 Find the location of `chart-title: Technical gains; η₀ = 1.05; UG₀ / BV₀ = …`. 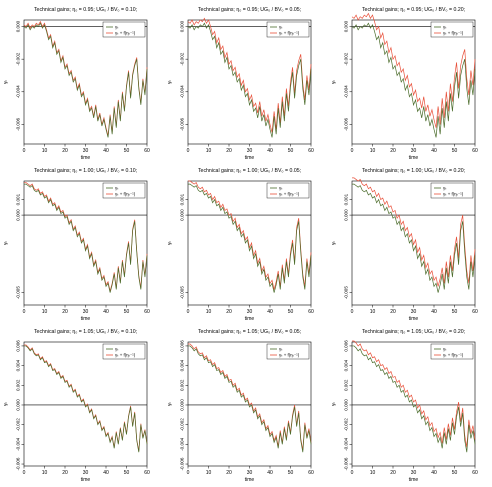

chart-title: Technical gains; η₀ = 1.05; UG₀ / BV₀ = … is located at coordinates (413, 332).